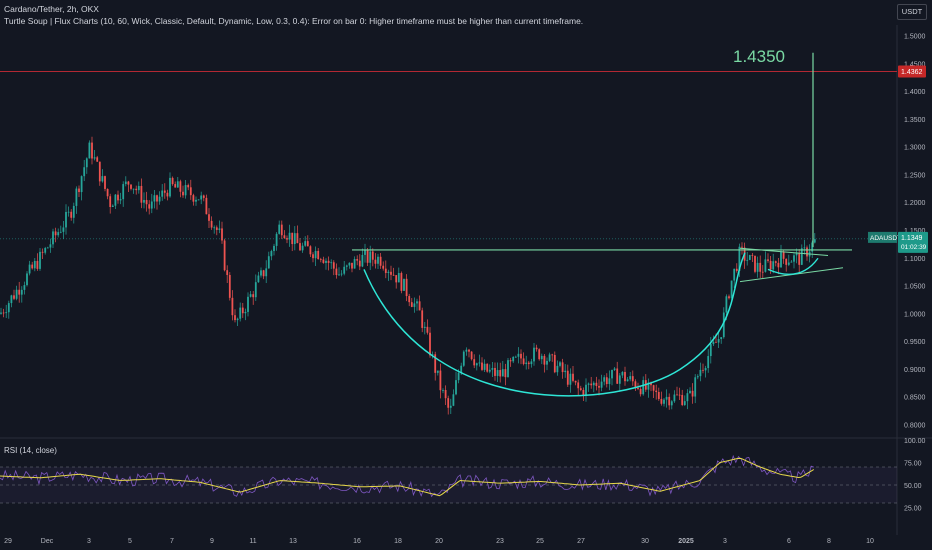  Describe the element at coordinates (686, 541) in the screenshot. I see `time-axis-label: 2025` at that location.